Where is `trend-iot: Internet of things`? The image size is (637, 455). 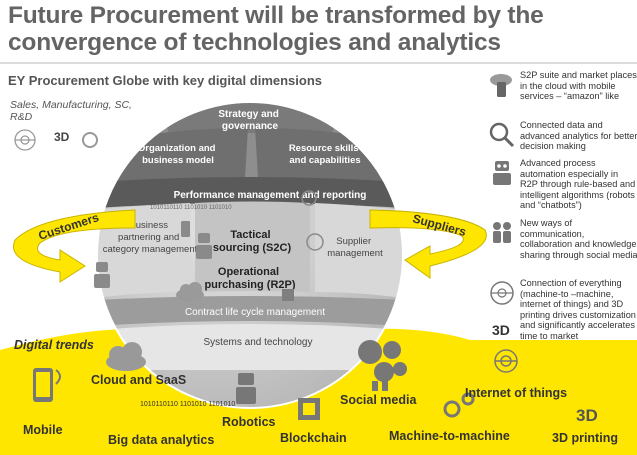 trend-iot: Internet of things is located at coordinates (516, 393).